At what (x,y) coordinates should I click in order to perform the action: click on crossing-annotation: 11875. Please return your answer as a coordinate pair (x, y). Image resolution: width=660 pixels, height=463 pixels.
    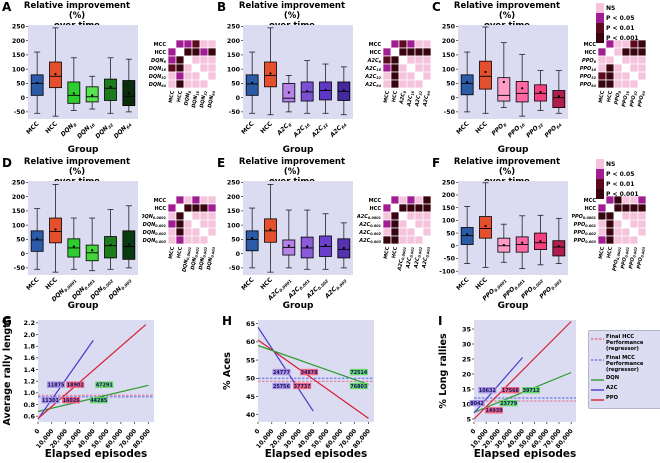
    Looking at the image, I should click on (56, 386).